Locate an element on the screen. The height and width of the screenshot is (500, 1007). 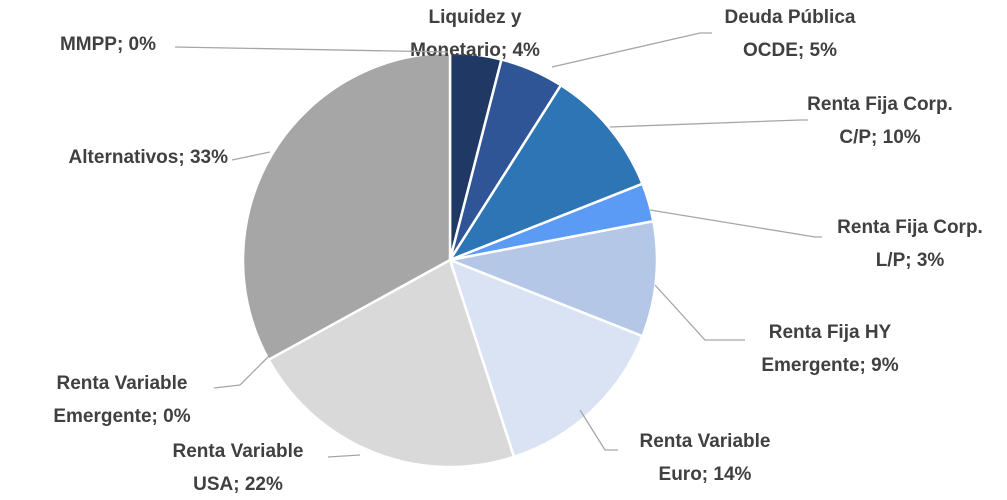
data-label: Monetario; 4% is located at coordinates (475, 50).